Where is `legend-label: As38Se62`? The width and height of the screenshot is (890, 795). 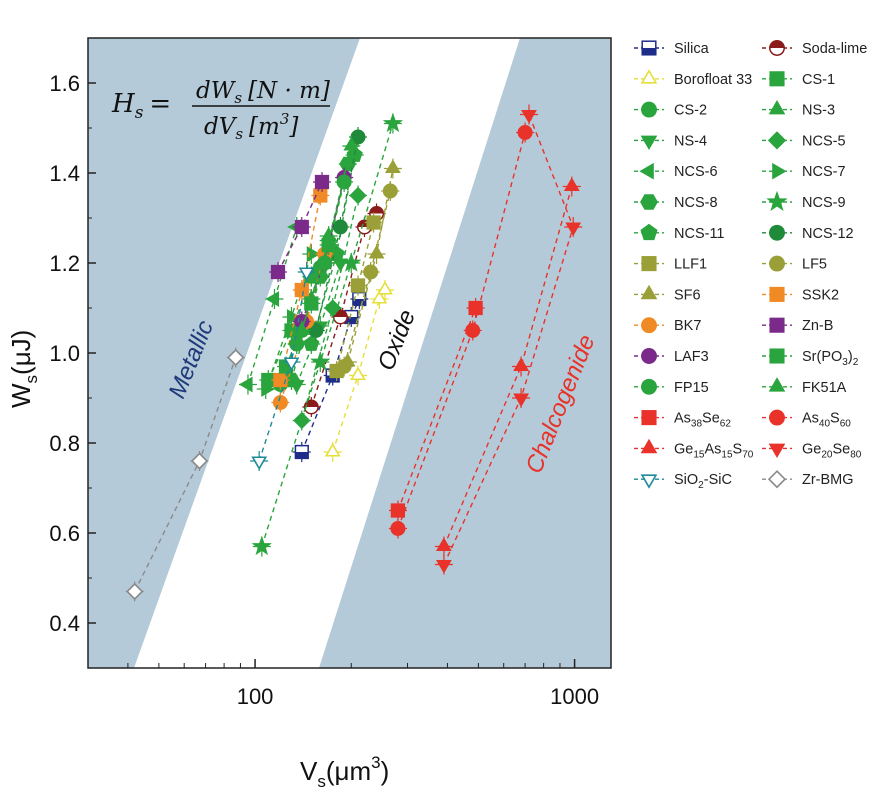 legend-label: As38Se62 is located at coordinates (702, 420).